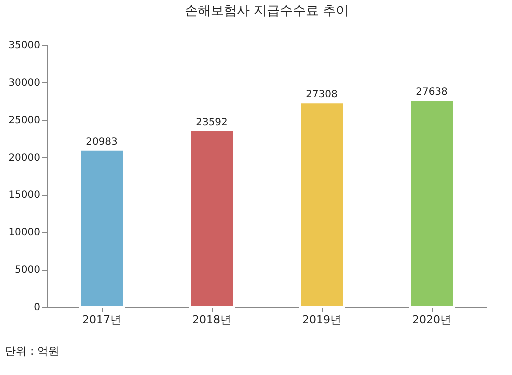 The width and height of the screenshot is (512, 375). What do you see at coordinates (27, 270) in the screenshot?
I see `y-tick-label: 5000` at bounding box center [27, 270].